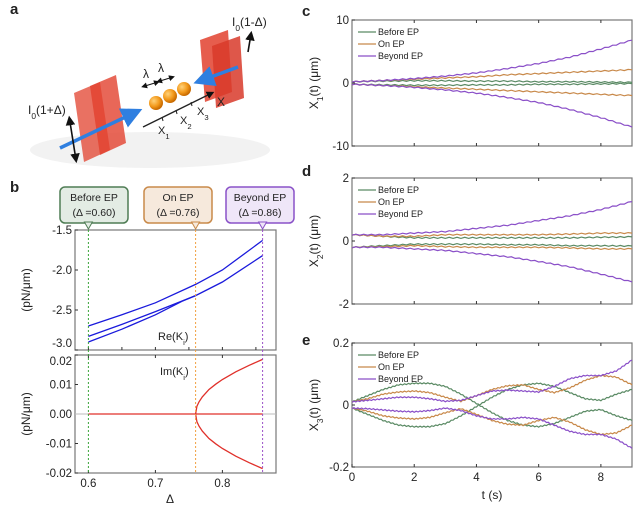 This screenshot has width=639, height=514. I want to click on setup-illustration: λ λ X X1 X2 X3 I0(1+Δ) I0(1-Δ), so click(149, 91).